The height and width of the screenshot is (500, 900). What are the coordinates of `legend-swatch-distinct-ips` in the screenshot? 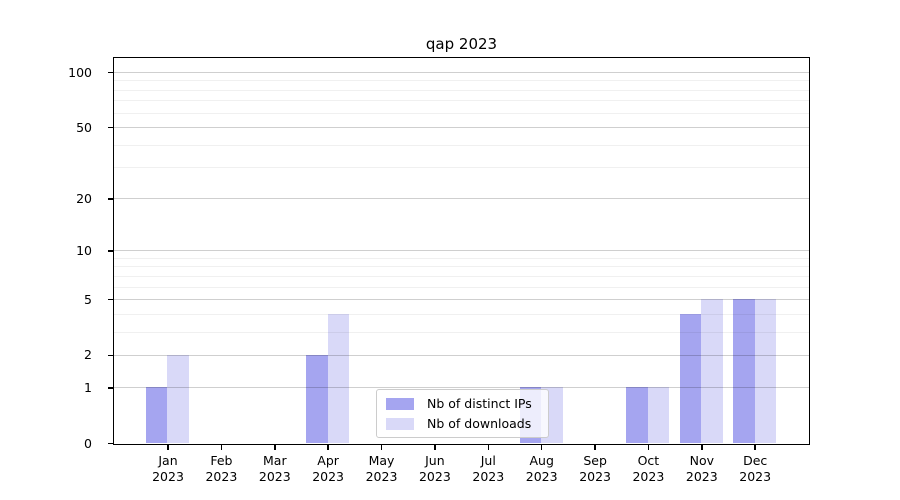 It's located at (400, 403).